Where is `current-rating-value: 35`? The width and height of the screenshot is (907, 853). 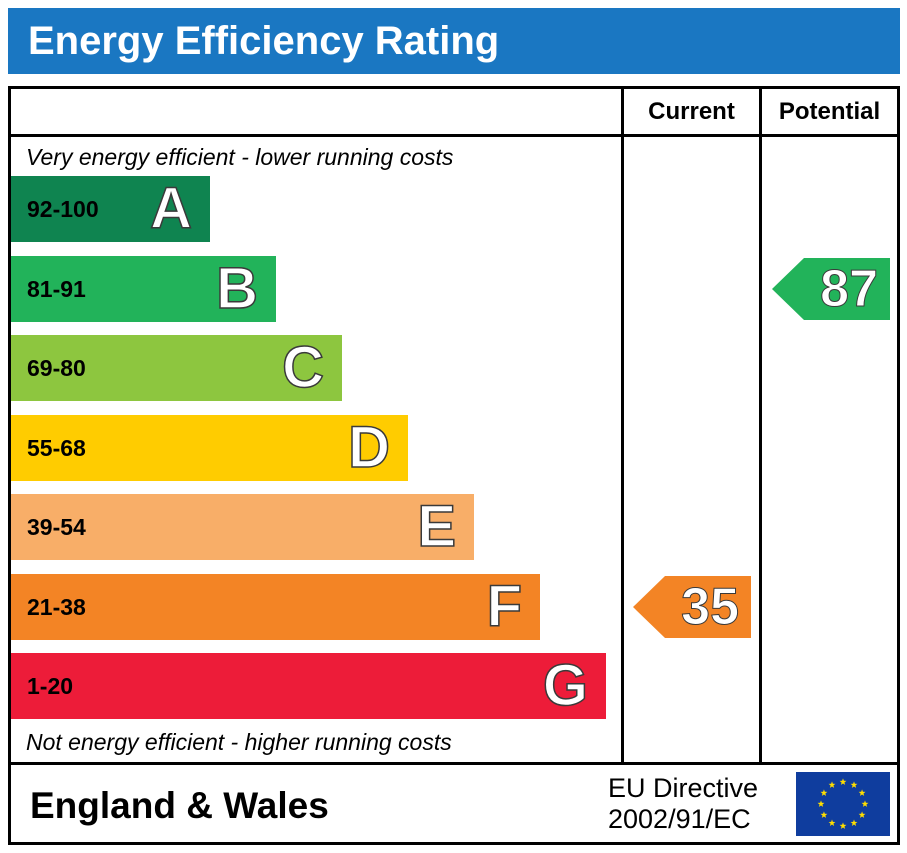 current-rating-value: 35 is located at coordinates (710, 607).